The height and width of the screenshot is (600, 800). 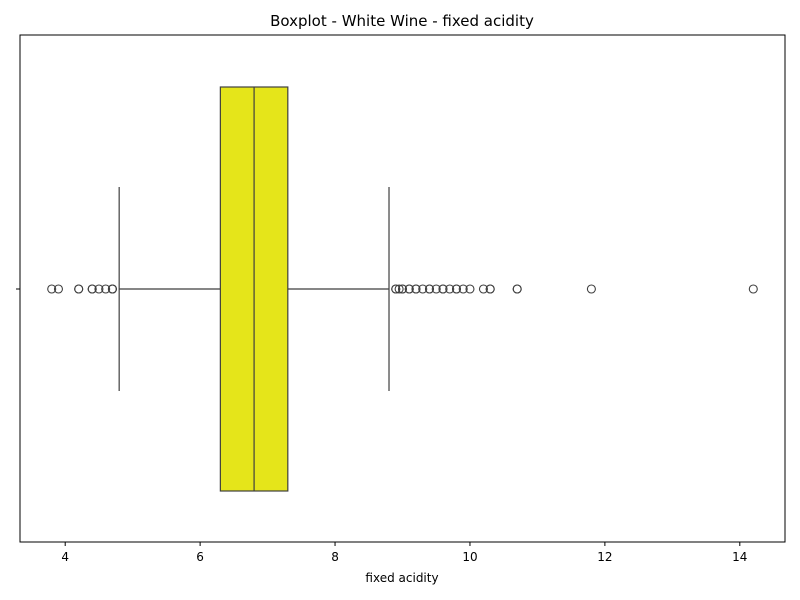 I want to click on x-tick-label: 8, so click(x=335, y=557).